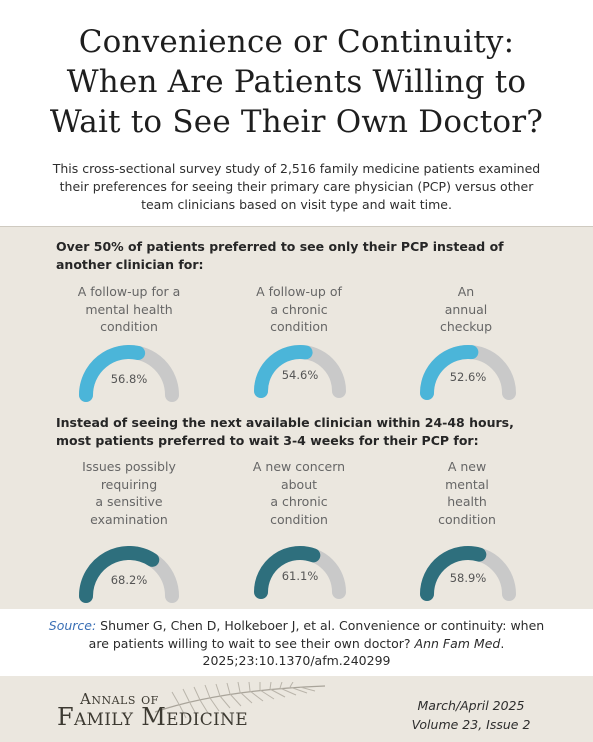 The width and height of the screenshot is (593, 742). I want to click on issue-info: March/April 2025 Volume 23, Issue 2, so click(471, 715).